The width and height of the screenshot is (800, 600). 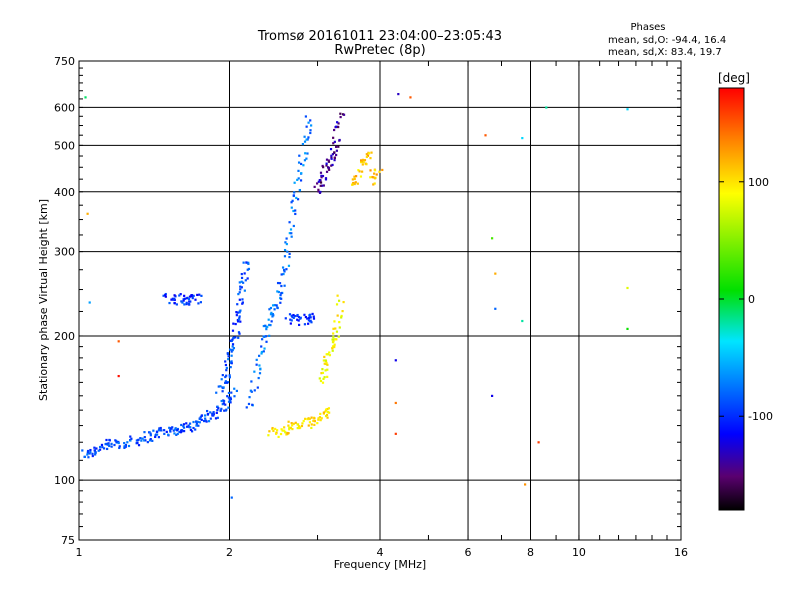 What do you see at coordinates (530, 552) in the screenshot?
I see `x-tick-label: 8` at bounding box center [530, 552].